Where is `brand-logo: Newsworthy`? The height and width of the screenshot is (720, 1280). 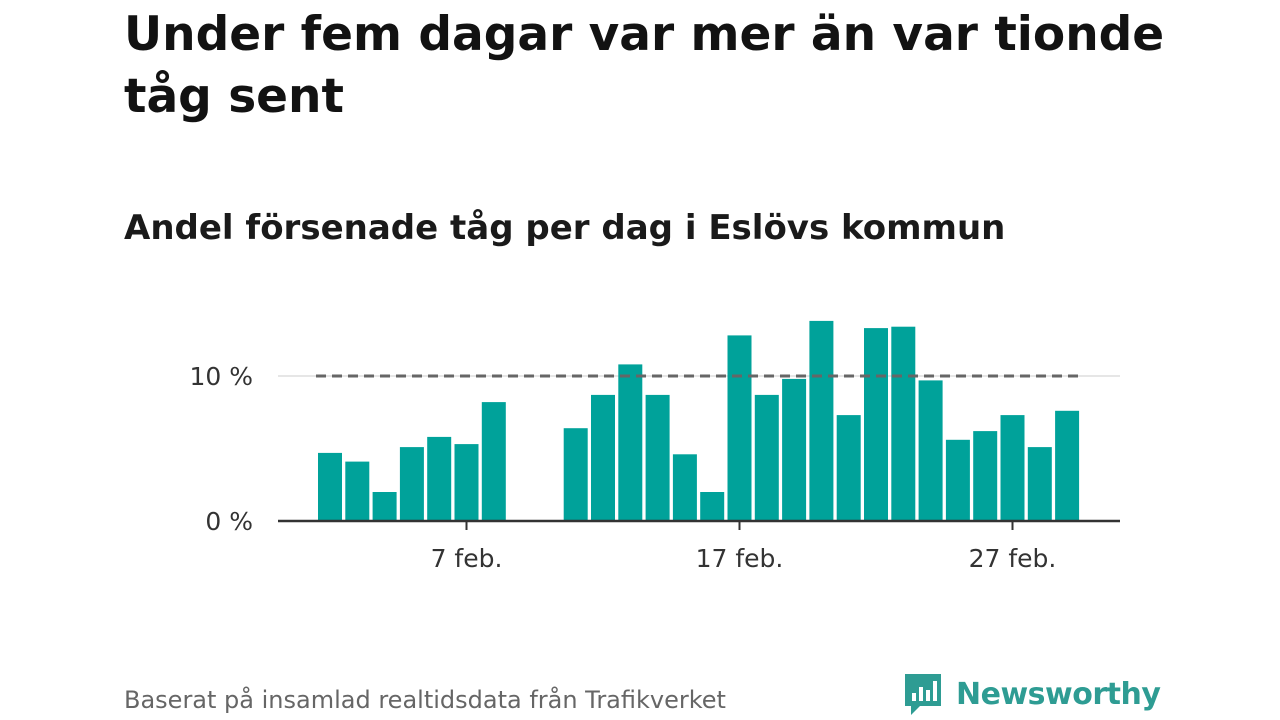
brand-logo: Newsworthy is located at coordinates (1031, 694).